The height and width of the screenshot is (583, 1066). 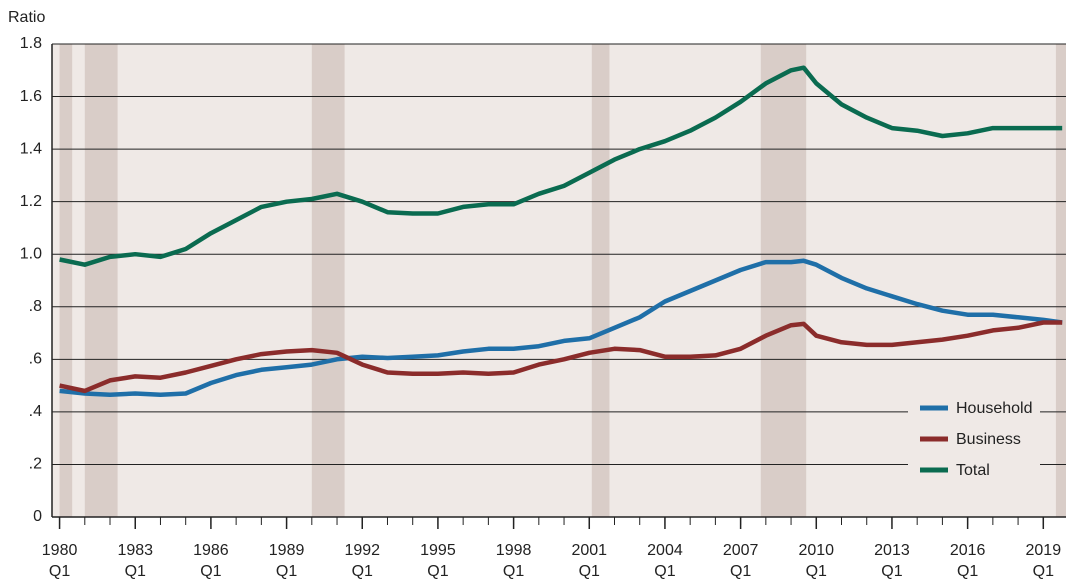 I want to click on x-tick-label: 2010, so click(x=816, y=550).